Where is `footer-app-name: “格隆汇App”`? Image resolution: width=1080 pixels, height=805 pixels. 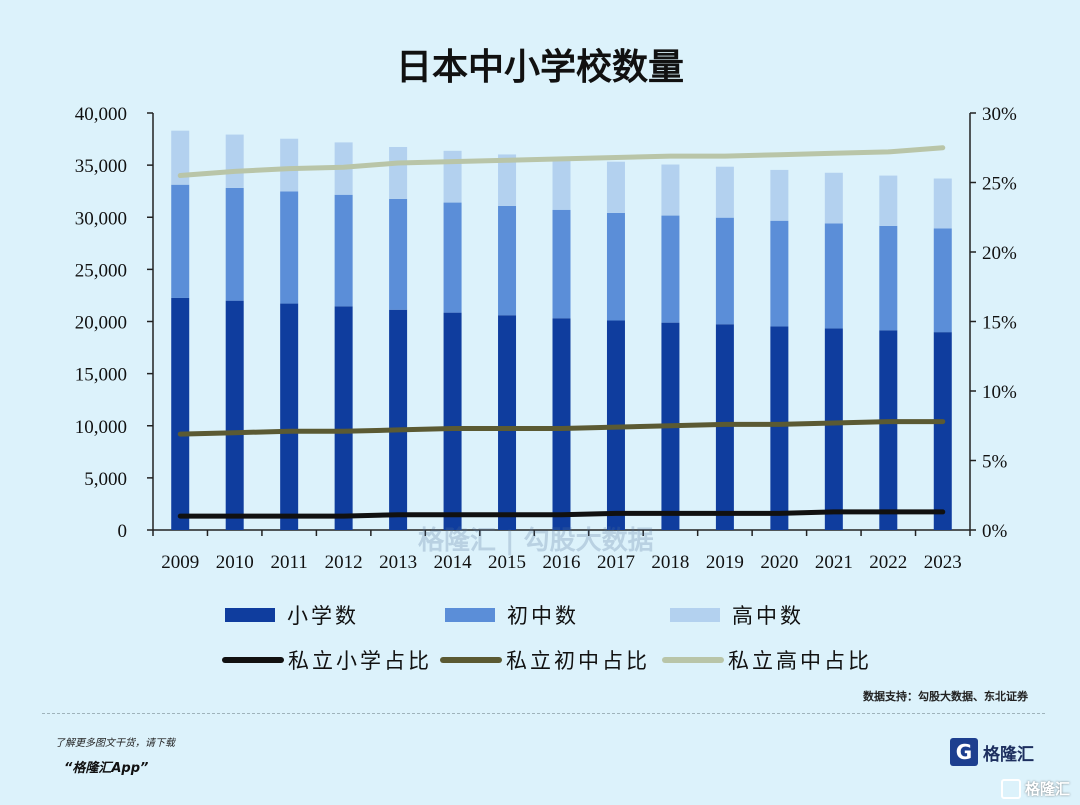
footer-app-name: “格隆汇App” is located at coordinates (106, 768).